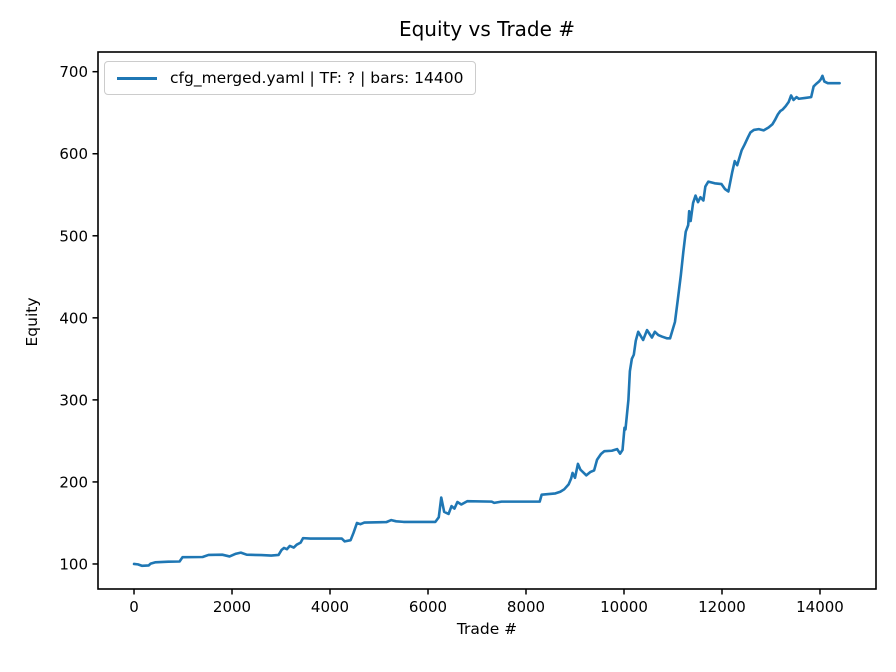 The height and width of the screenshot is (672, 896). Describe the element at coordinates (317, 78) in the screenshot. I see `legend-label: cfg_merged.yaml | TF: ? | bars: 14400` at that location.